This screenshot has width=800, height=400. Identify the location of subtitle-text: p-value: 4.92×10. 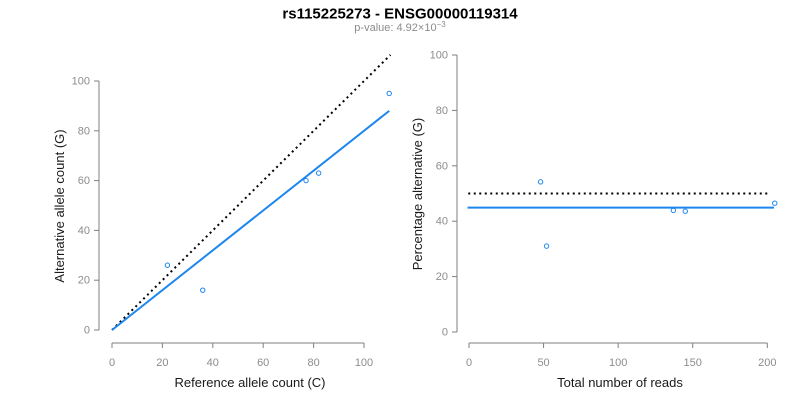
(395, 28).